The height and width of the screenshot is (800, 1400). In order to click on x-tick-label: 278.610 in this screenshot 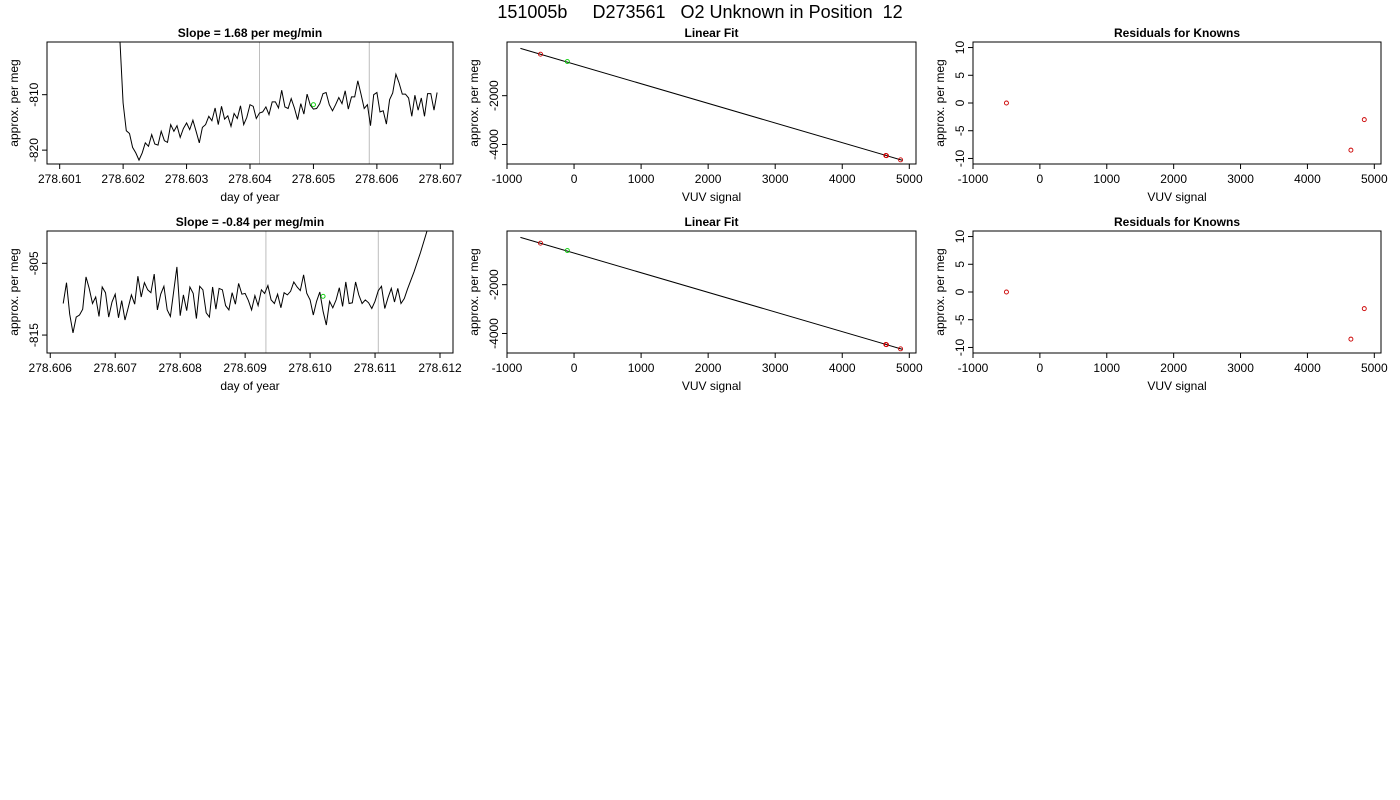, I will do `click(310, 368)`.